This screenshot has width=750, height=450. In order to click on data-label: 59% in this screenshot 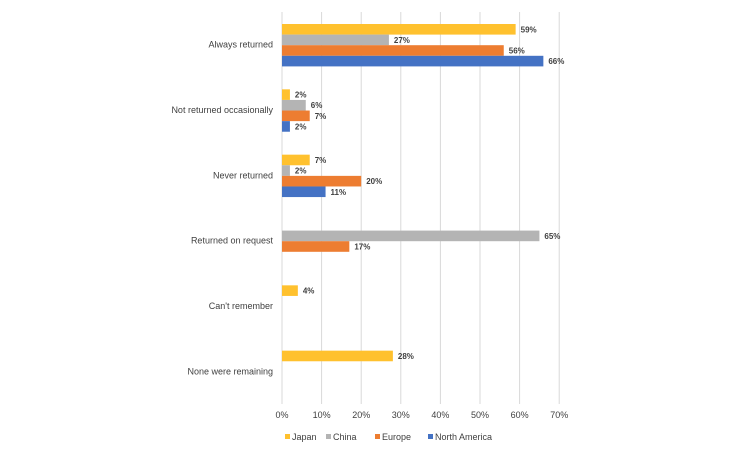, I will do `click(529, 29)`.